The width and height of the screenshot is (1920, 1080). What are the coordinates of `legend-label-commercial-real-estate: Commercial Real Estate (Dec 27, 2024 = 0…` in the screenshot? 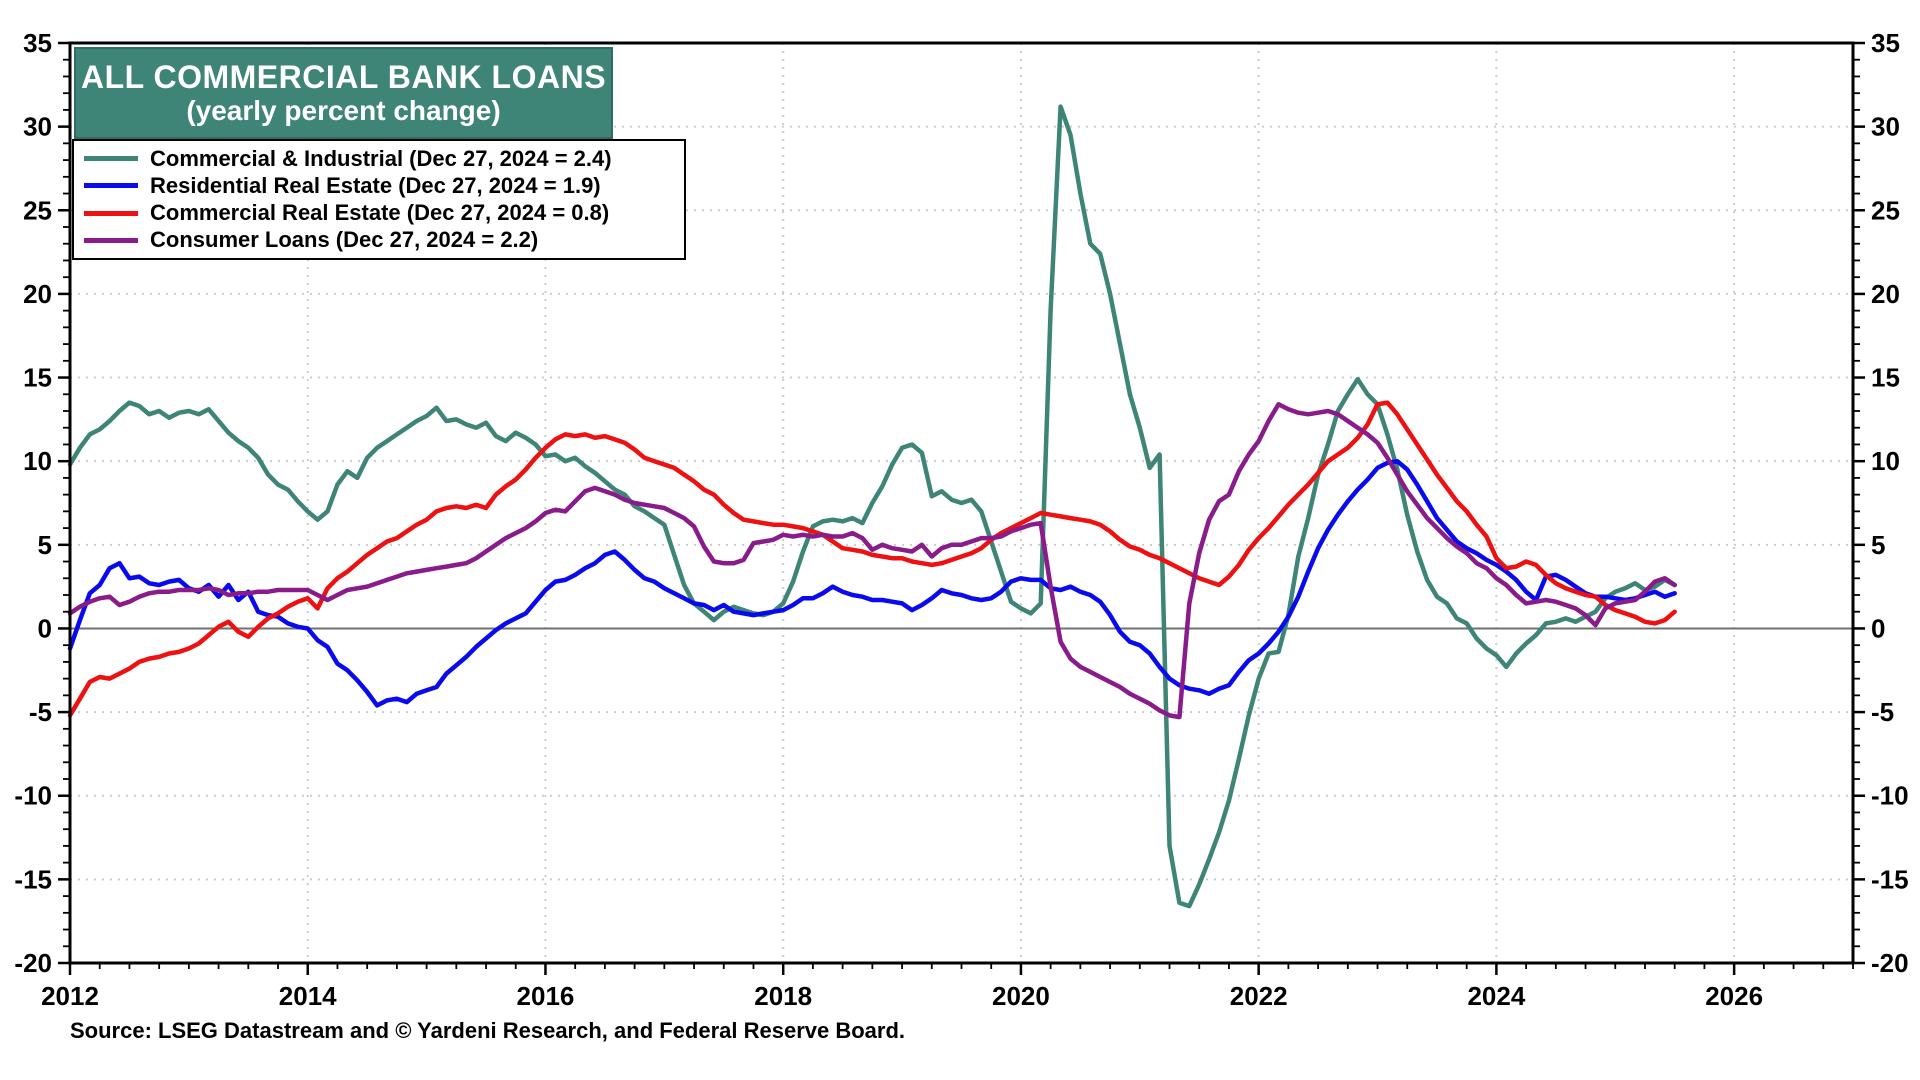 It's located at (380, 213).